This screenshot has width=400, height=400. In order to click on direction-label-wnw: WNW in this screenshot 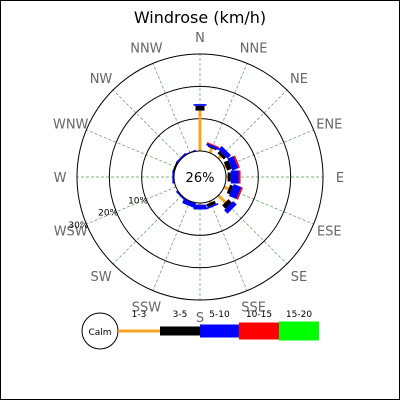, I will do `click(71, 124)`.